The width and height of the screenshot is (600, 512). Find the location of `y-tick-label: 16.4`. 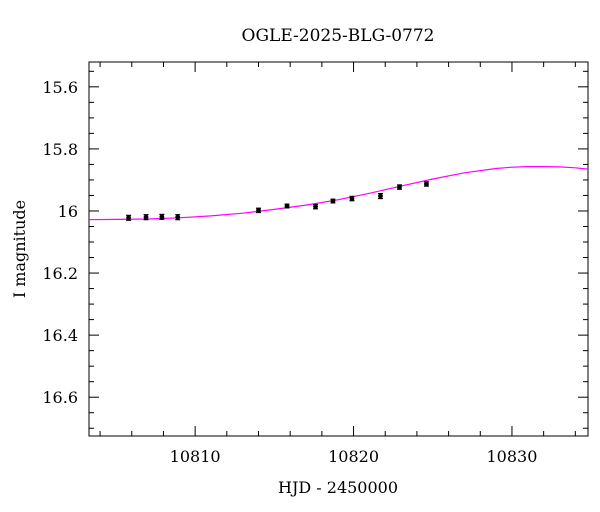

y-tick-label: 16.4 is located at coordinates (60, 335).